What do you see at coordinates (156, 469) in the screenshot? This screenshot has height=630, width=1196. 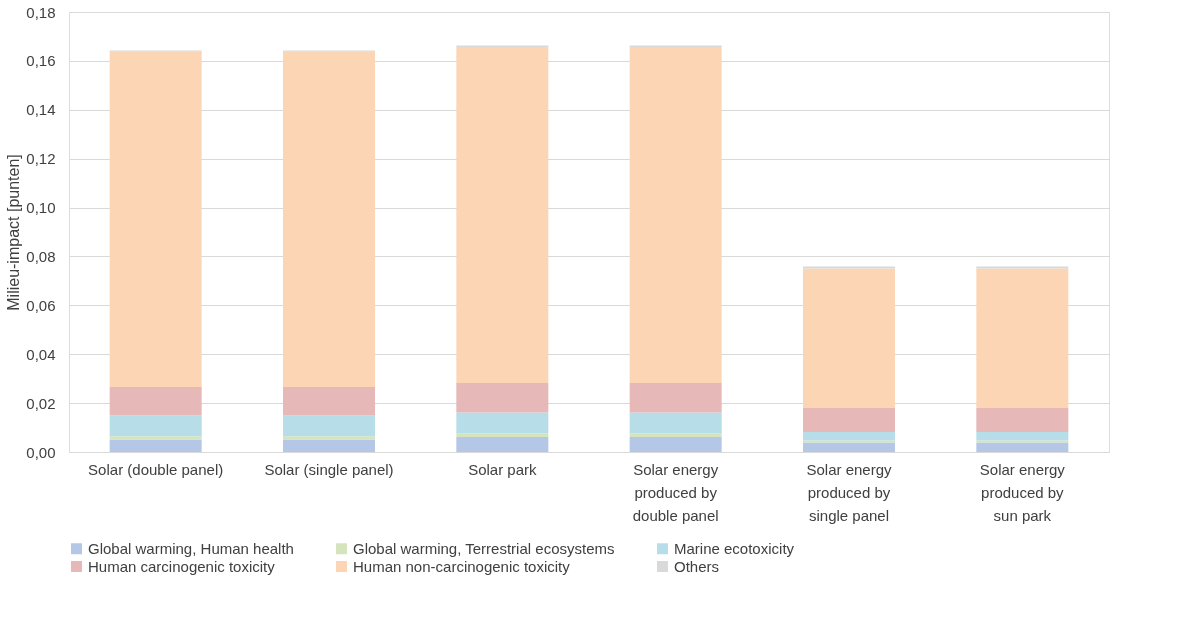 I see `x-tick-label: Solar (double panel)` at bounding box center [156, 469].